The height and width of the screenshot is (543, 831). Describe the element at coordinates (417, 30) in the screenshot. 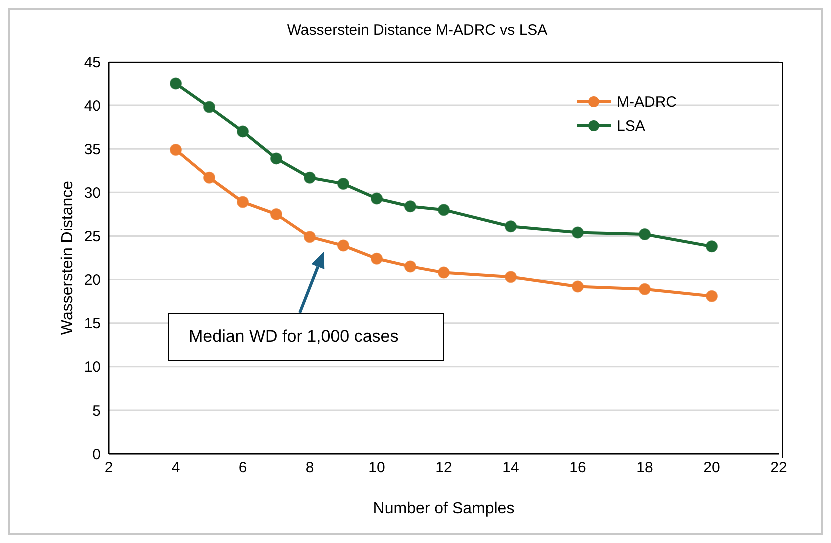

I see `chart-title: Wasserstein Distance M-ADRC vs LSA` at that location.